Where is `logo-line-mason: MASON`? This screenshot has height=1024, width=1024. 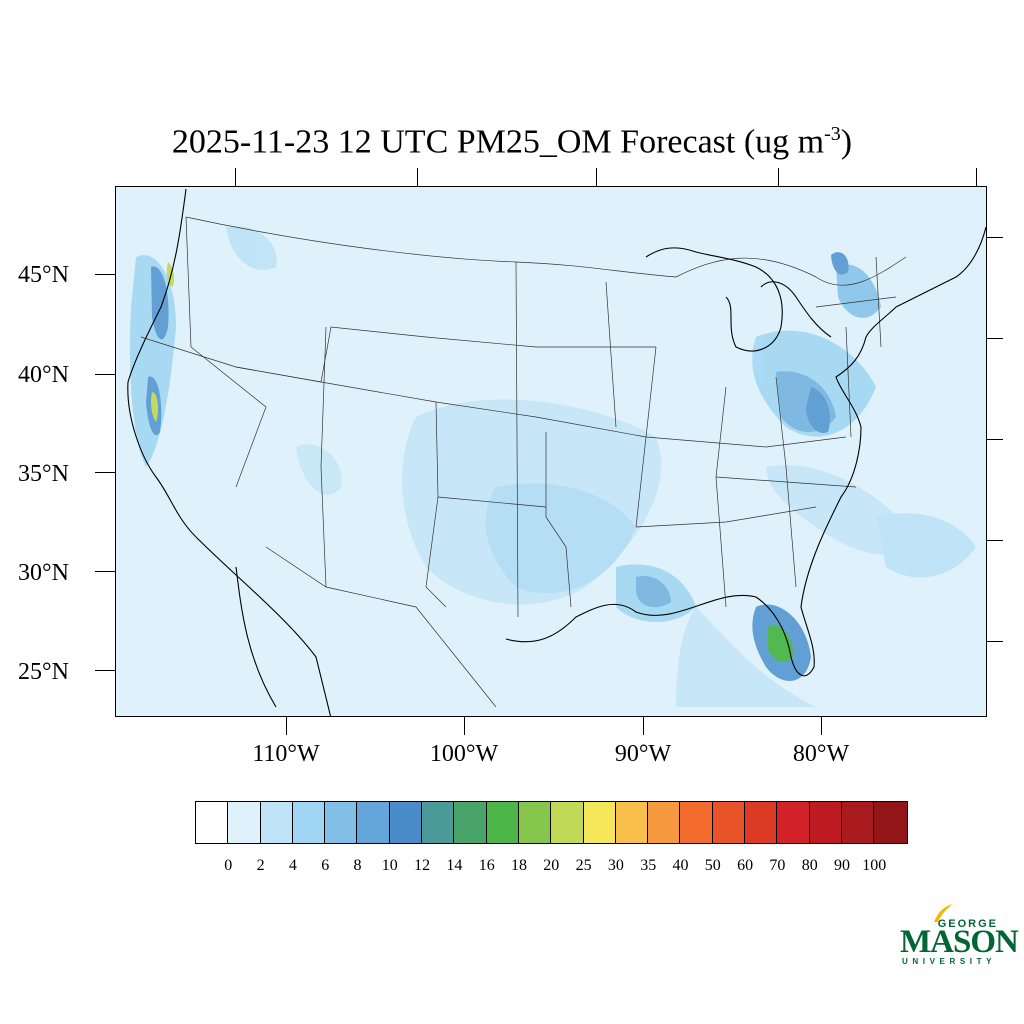 logo-line-mason: MASON is located at coordinates (959, 942).